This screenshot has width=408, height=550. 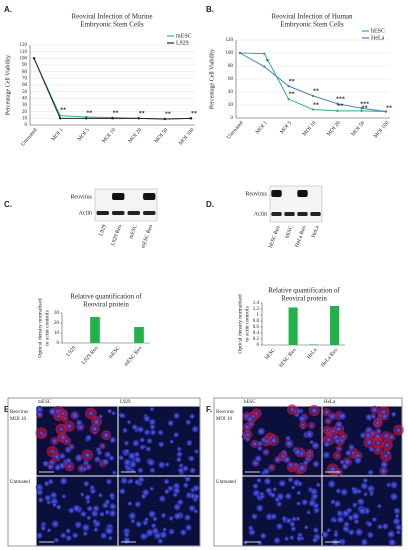 I want to click on x-tick-label: MOI 20, so click(x=135, y=136).